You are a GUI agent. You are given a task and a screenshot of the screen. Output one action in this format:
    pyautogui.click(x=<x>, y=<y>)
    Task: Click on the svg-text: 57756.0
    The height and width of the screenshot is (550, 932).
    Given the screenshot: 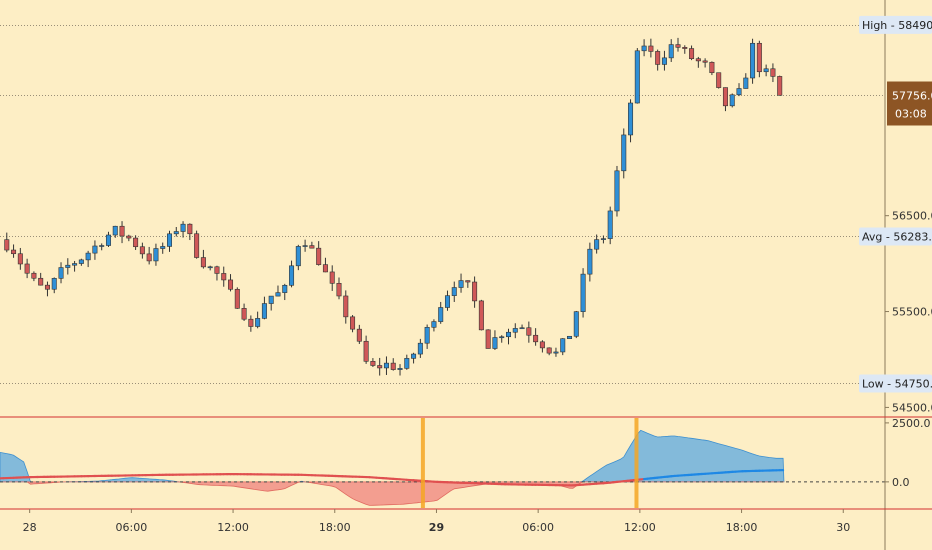 What is the action you would take?
    pyautogui.click(x=912, y=96)
    